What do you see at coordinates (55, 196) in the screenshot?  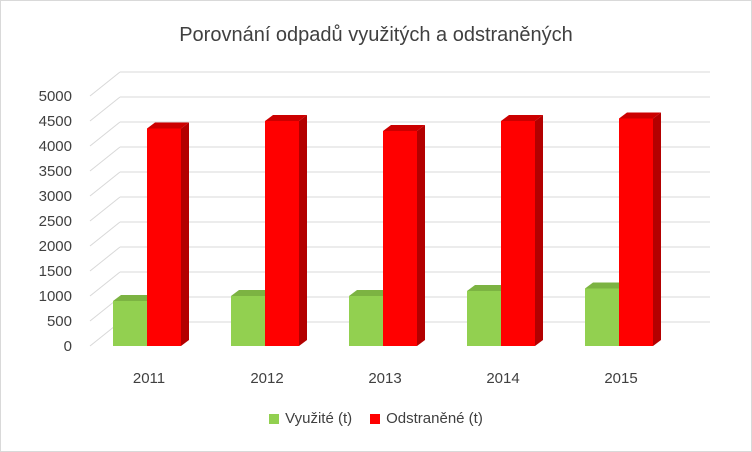 I see `y-tick-label: 3000` at bounding box center [55, 196].